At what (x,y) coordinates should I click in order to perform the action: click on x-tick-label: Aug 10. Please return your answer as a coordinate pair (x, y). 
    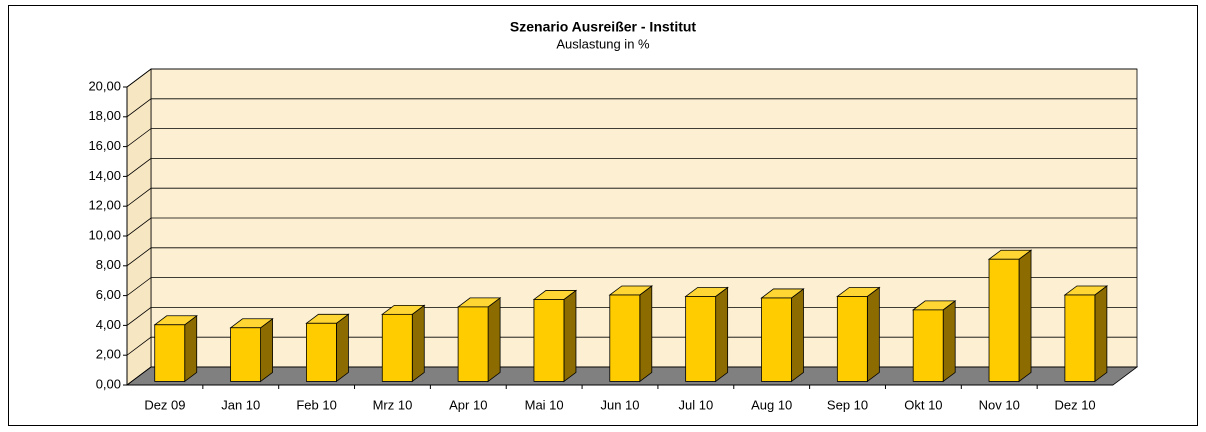
    Looking at the image, I should click on (771, 404).